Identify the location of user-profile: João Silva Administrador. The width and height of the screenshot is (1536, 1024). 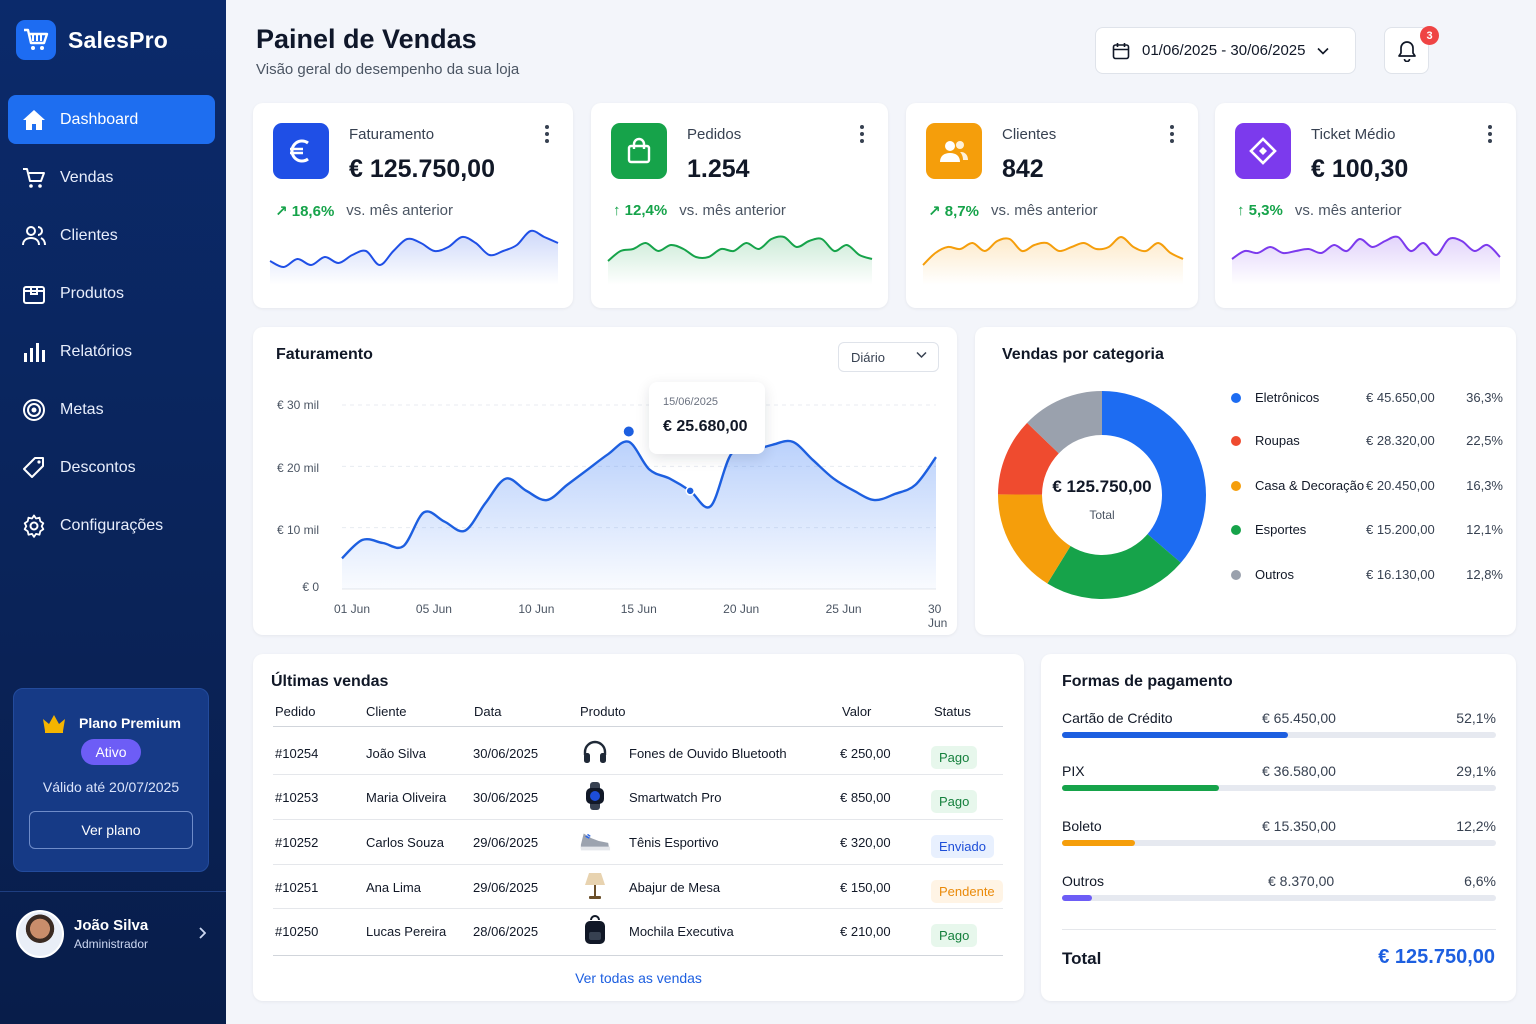
(111, 934).